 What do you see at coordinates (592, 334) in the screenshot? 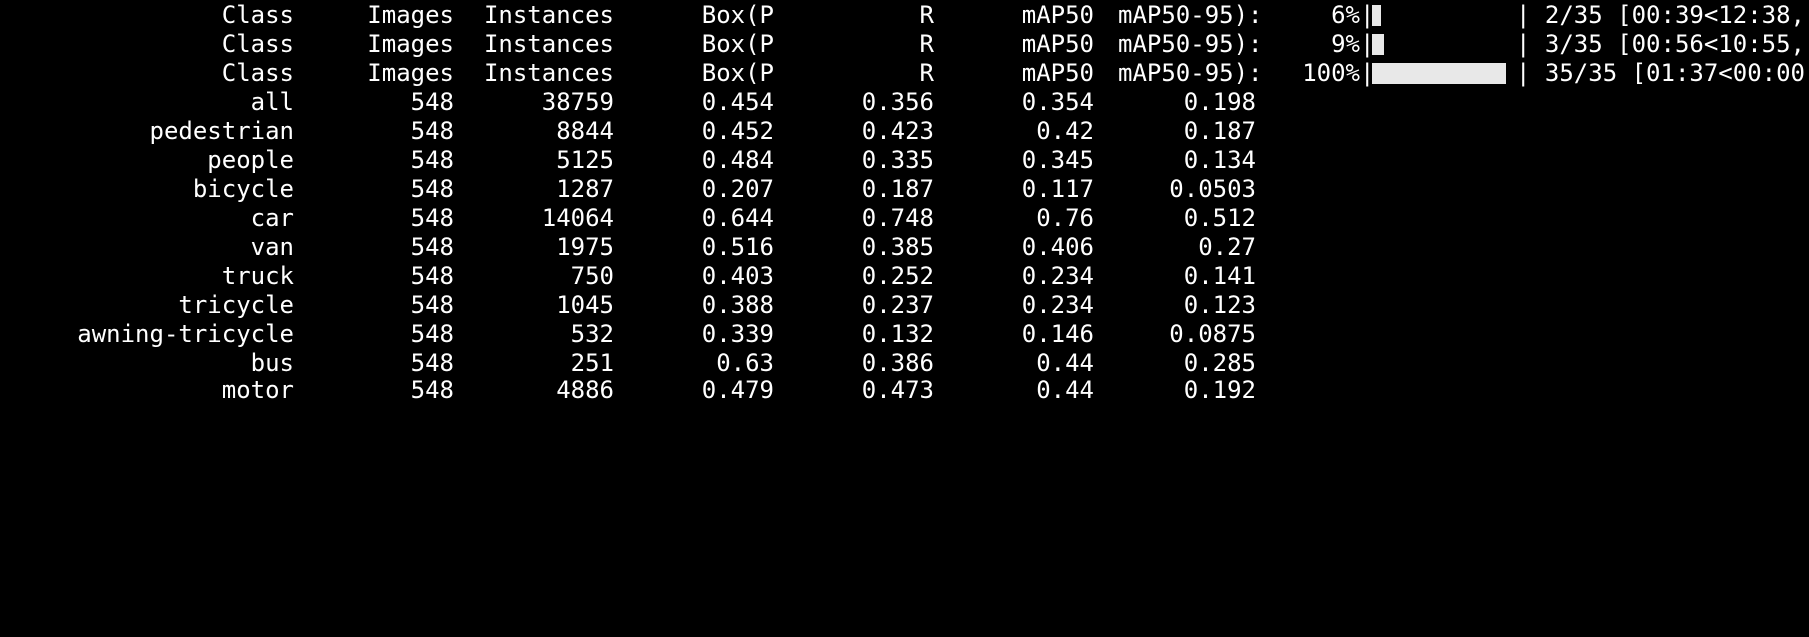
I see `instances-value: 532` at bounding box center [592, 334].